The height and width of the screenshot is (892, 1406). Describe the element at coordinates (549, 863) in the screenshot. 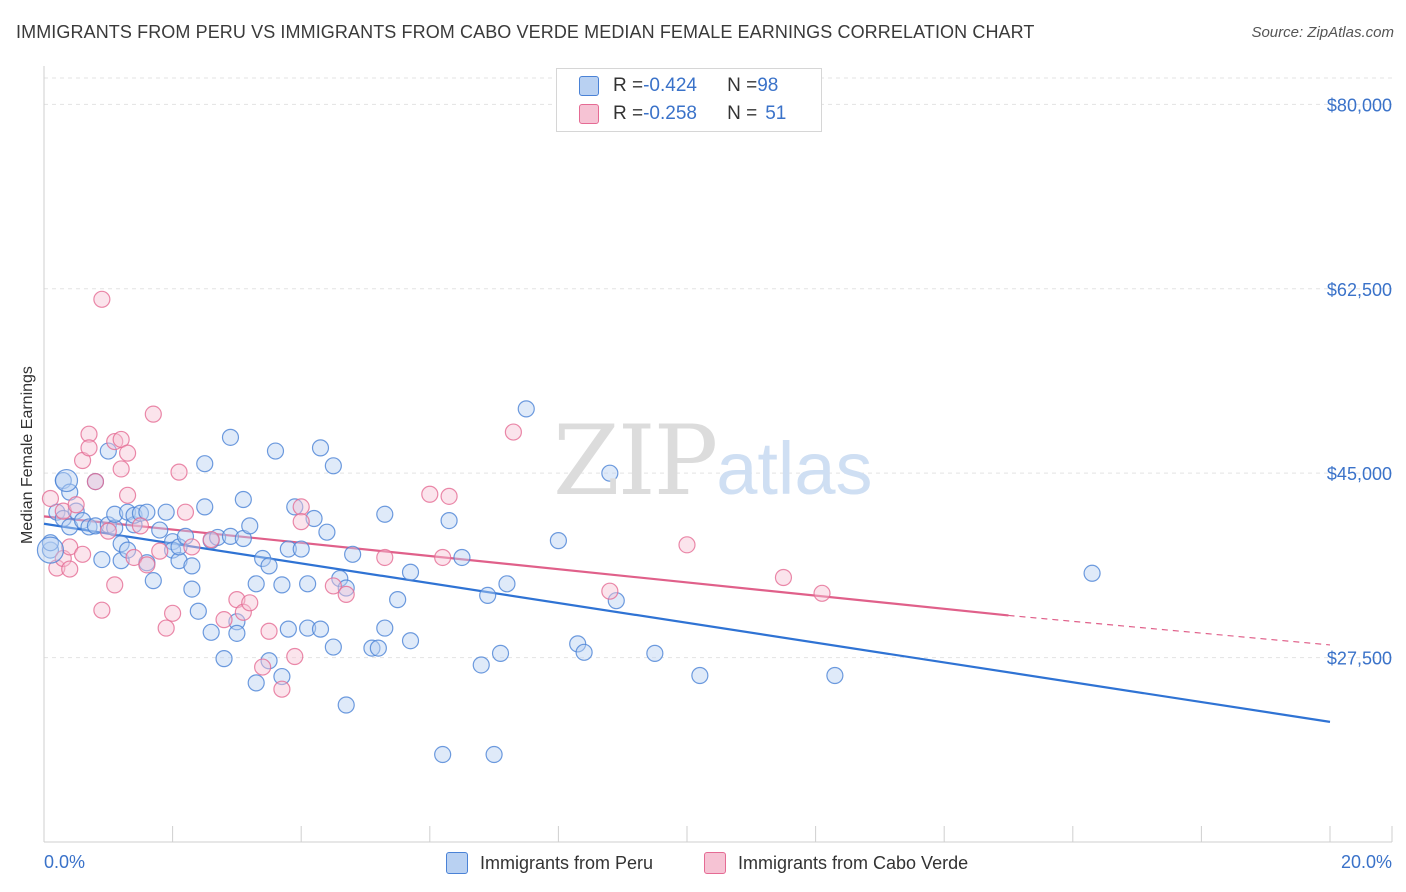

I see `bottom-legend-peru: Immigrants from Peru` at that location.